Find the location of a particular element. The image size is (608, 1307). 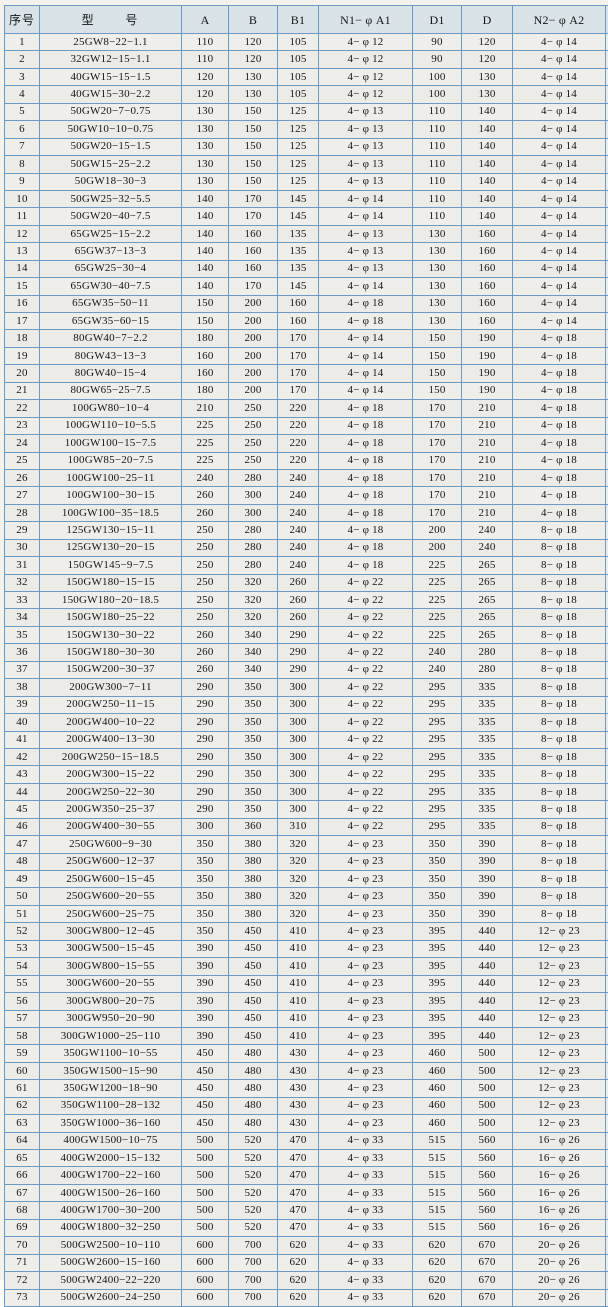

cell-model: 150GW180−20−18.5 is located at coordinates (111, 600).